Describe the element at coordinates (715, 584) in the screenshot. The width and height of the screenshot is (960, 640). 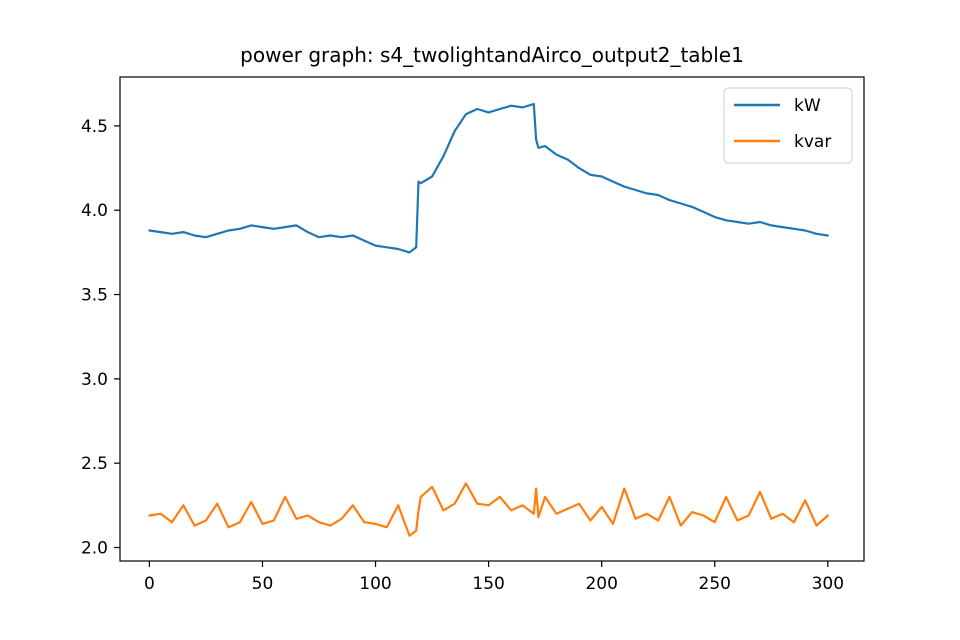
I see `x-tick-label: 250` at that location.